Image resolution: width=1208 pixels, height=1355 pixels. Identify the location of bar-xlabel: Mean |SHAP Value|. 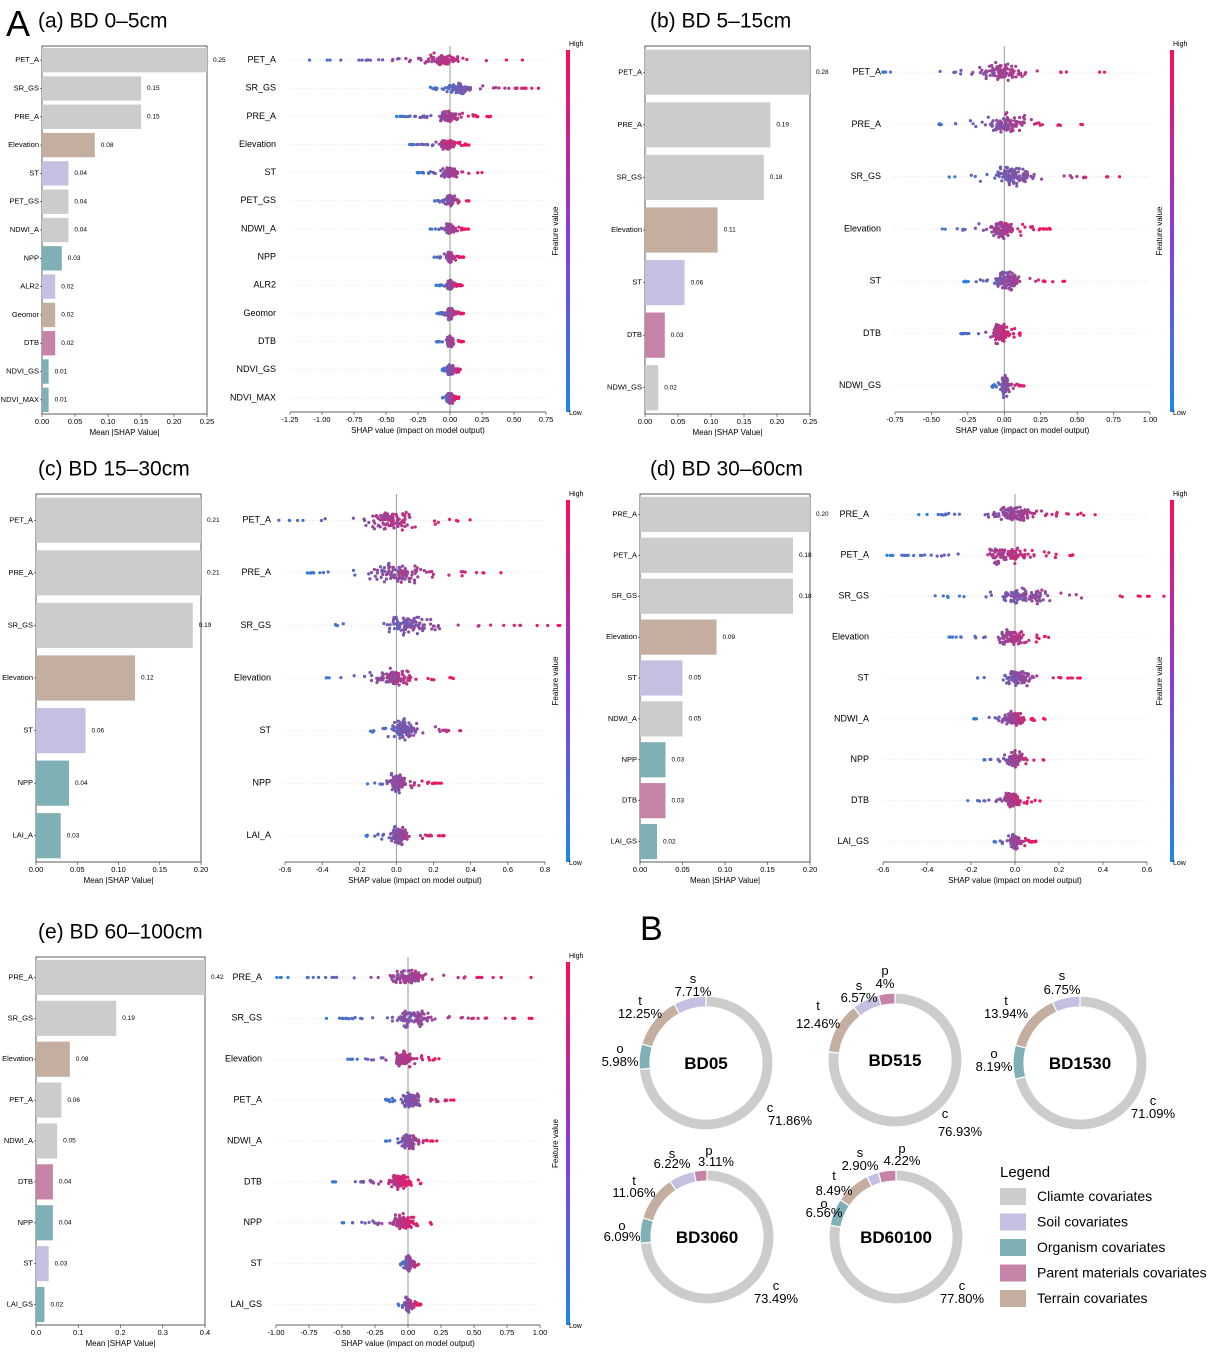
(725, 880).